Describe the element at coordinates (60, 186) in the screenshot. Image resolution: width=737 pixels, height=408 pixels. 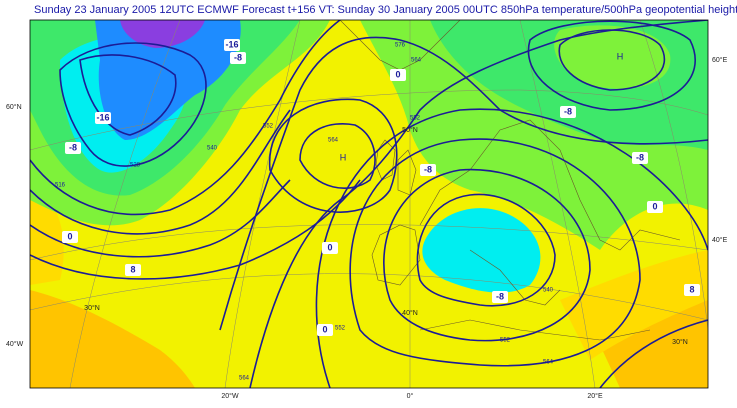
I see `height-label: 516` at that location.